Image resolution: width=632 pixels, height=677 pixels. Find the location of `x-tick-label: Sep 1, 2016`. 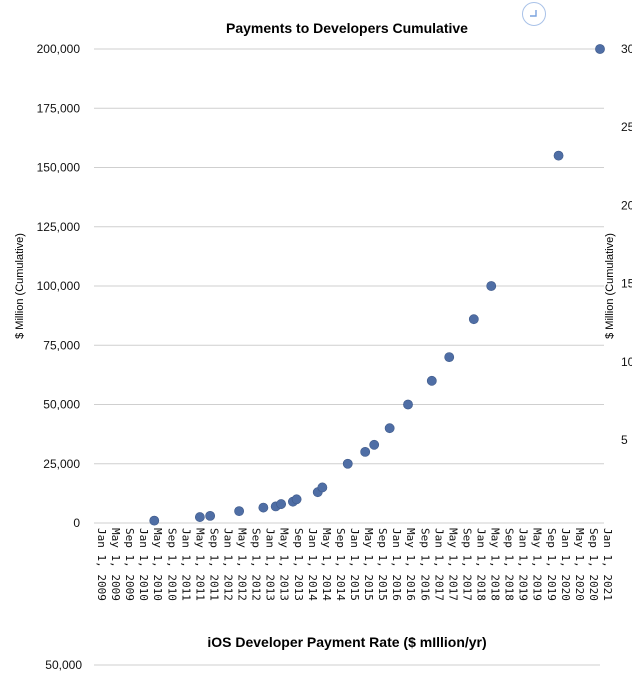

x-tick-label: Sep 1, 2016 is located at coordinates (424, 564).